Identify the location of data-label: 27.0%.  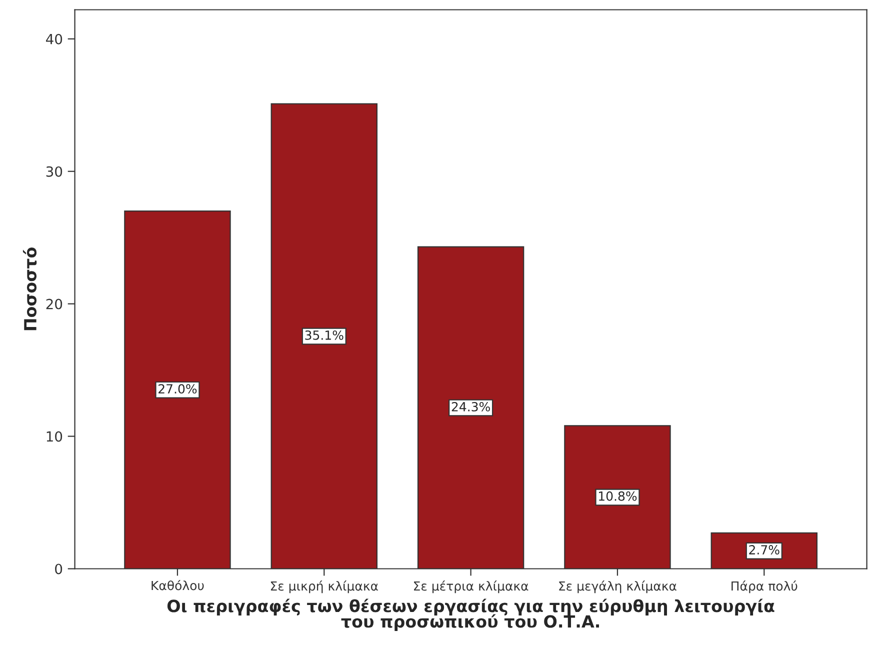
(177, 389).